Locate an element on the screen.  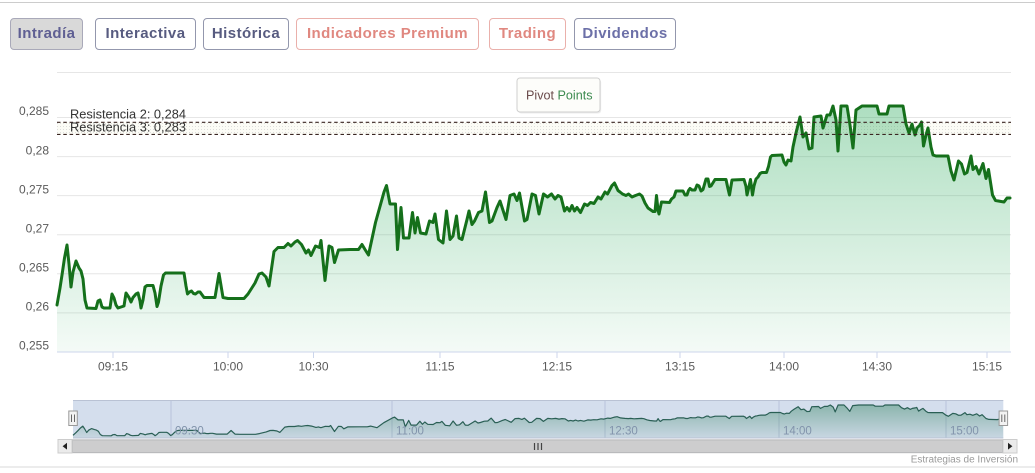
svg-text: 12:30 is located at coordinates (623, 432).